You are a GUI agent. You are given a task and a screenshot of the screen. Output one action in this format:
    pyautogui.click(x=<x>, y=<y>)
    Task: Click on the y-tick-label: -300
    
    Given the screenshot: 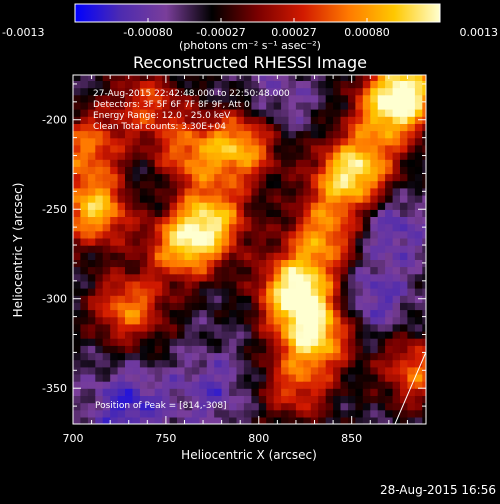 What is the action you would take?
    pyautogui.click(x=54, y=299)
    